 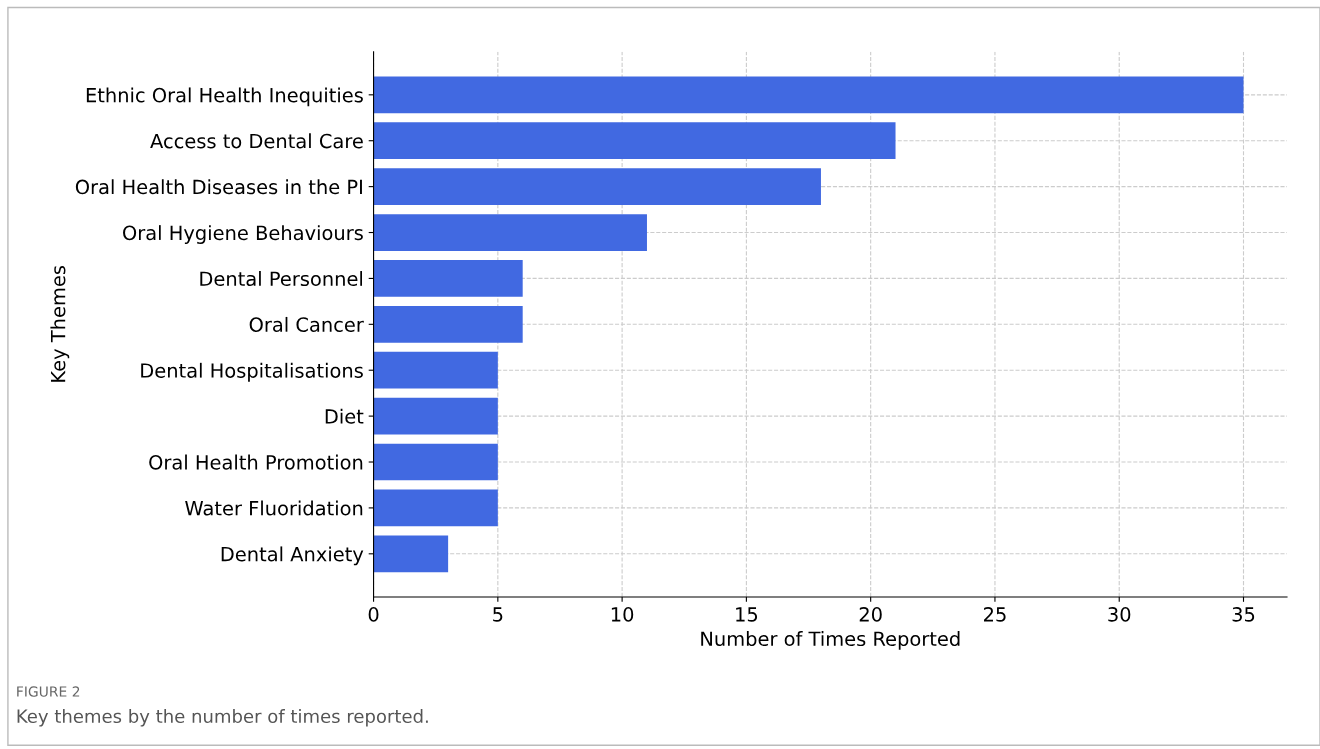 What do you see at coordinates (622, 614) in the screenshot?
I see `x-tick-label: 10` at bounding box center [622, 614].